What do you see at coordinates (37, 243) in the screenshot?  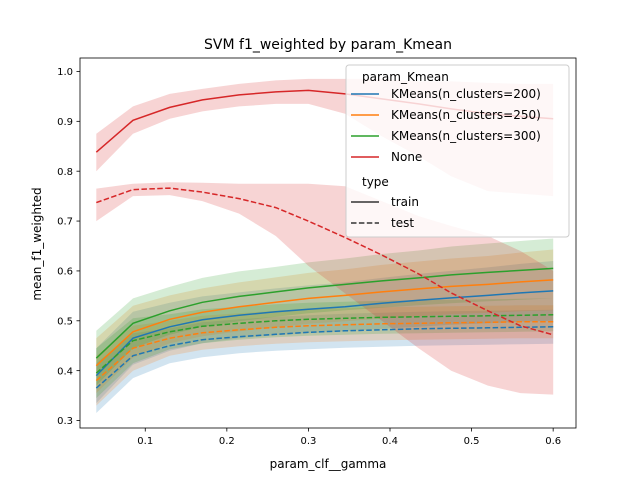 I see `y-axis-label: mean_f1_weighted` at bounding box center [37, 243].